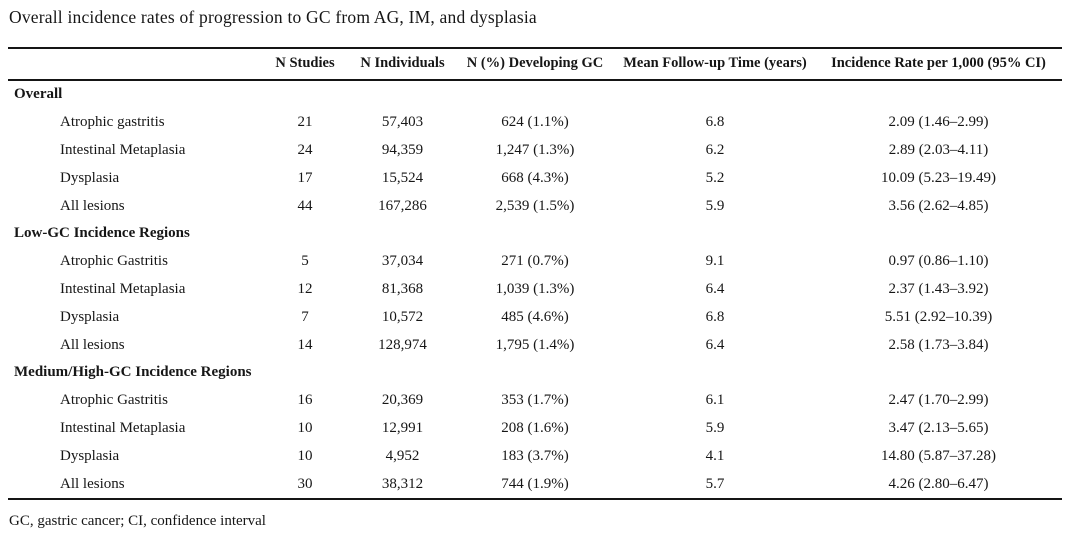 The image size is (1080, 539). What do you see at coordinates (715, 455) in the screenshot?
I see `cell-followup: 4.1` at bounding box center [715, 455].